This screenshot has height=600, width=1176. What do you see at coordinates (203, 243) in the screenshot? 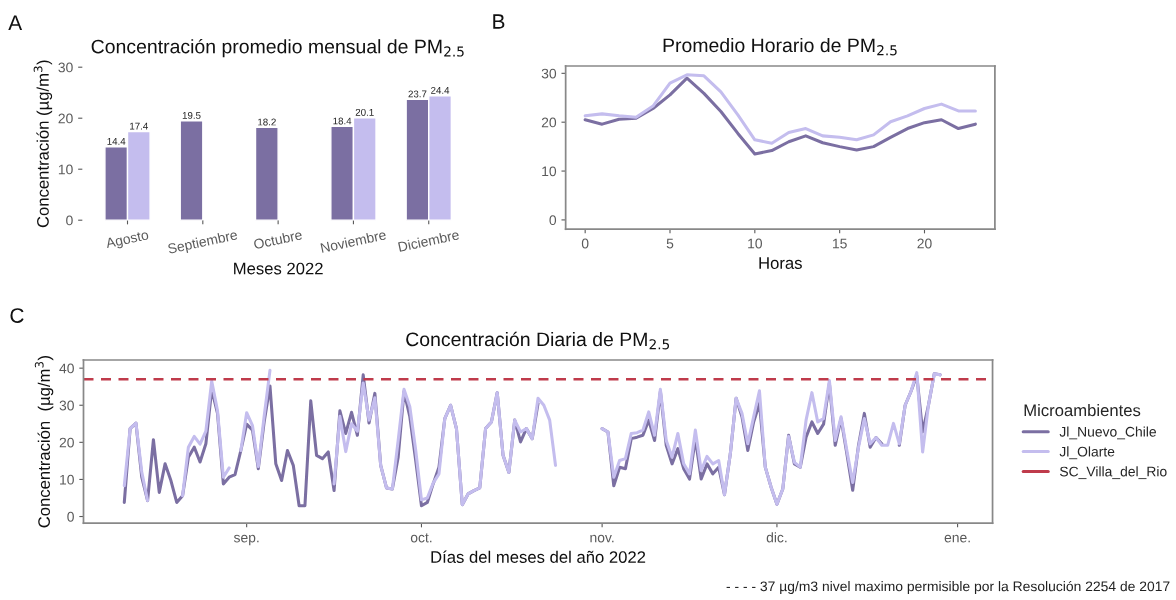
I see `x-tick-label: Septiembre` at bounding box center [203, 243].